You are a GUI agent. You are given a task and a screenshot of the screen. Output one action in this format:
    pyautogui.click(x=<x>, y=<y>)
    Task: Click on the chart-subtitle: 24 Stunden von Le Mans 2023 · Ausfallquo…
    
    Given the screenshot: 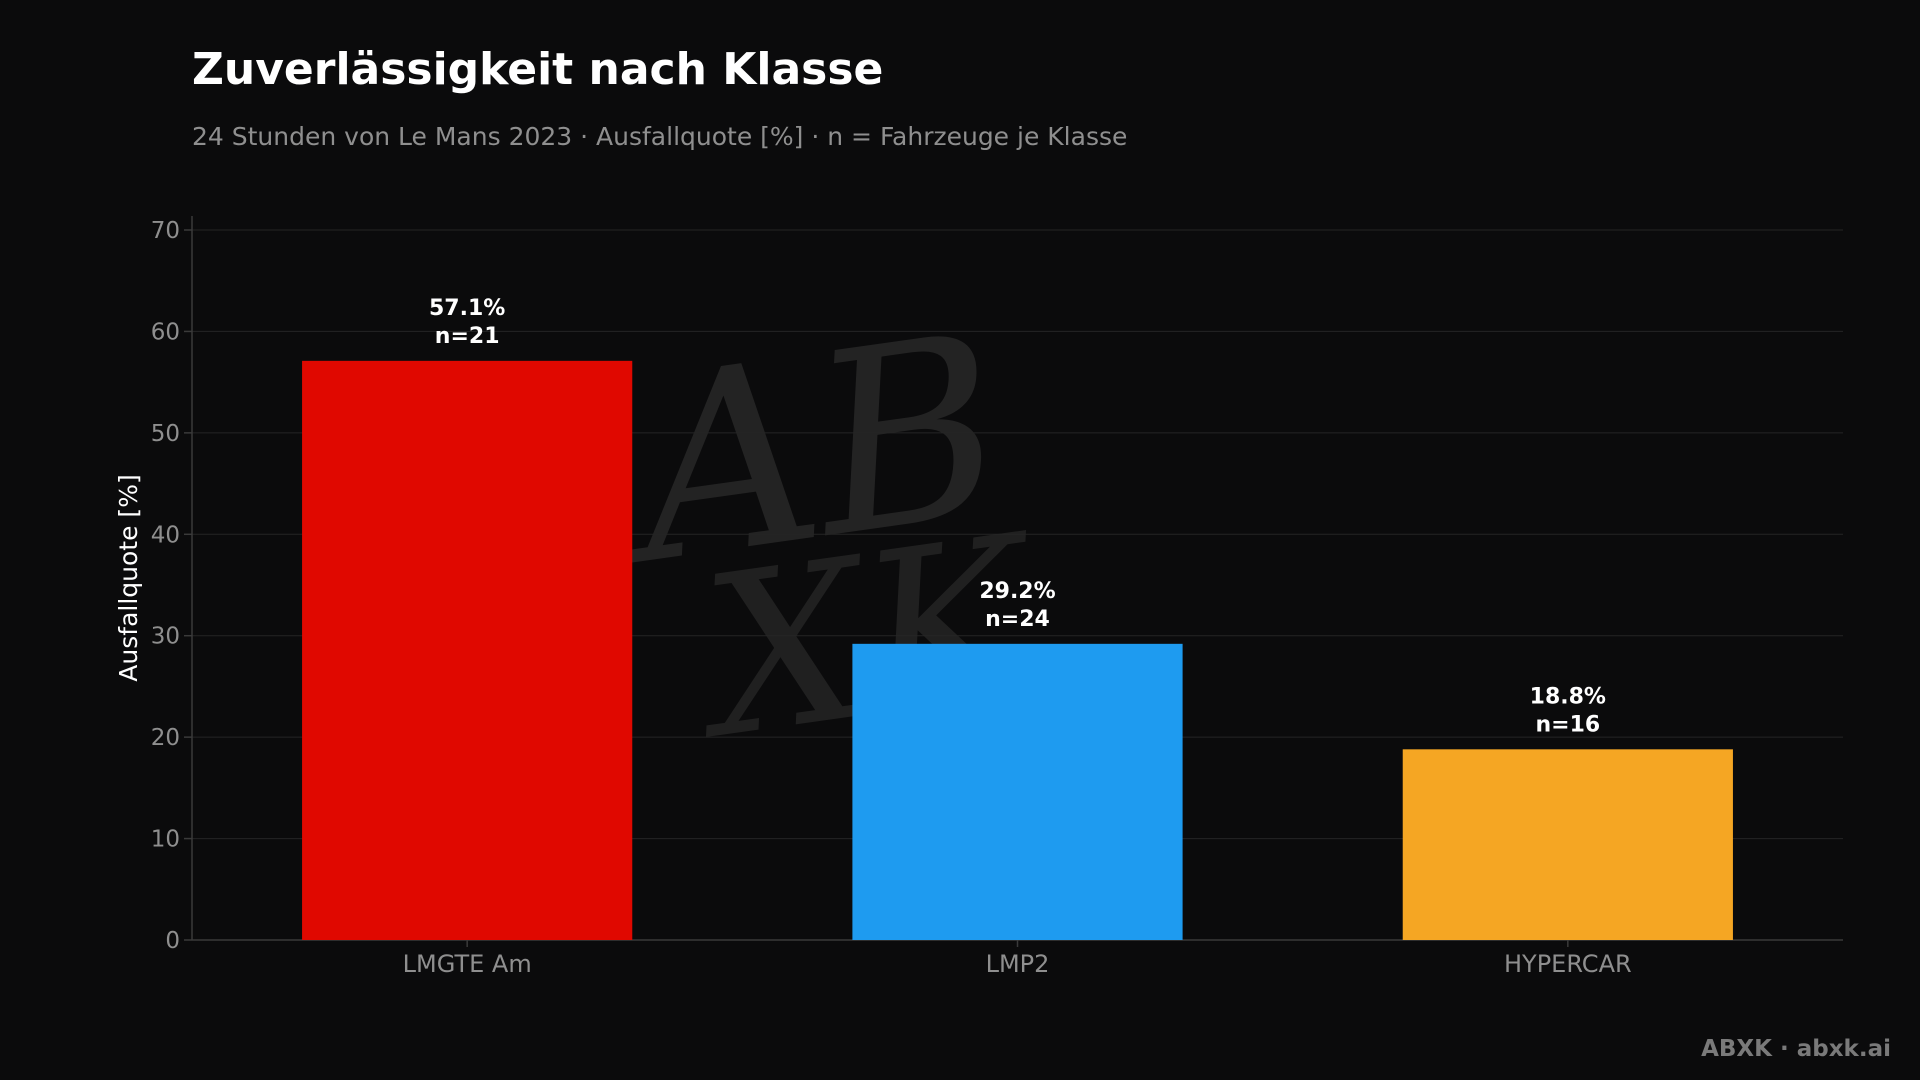 What is the action you would take?
    pyautogui.click(x=660, y=136)
    